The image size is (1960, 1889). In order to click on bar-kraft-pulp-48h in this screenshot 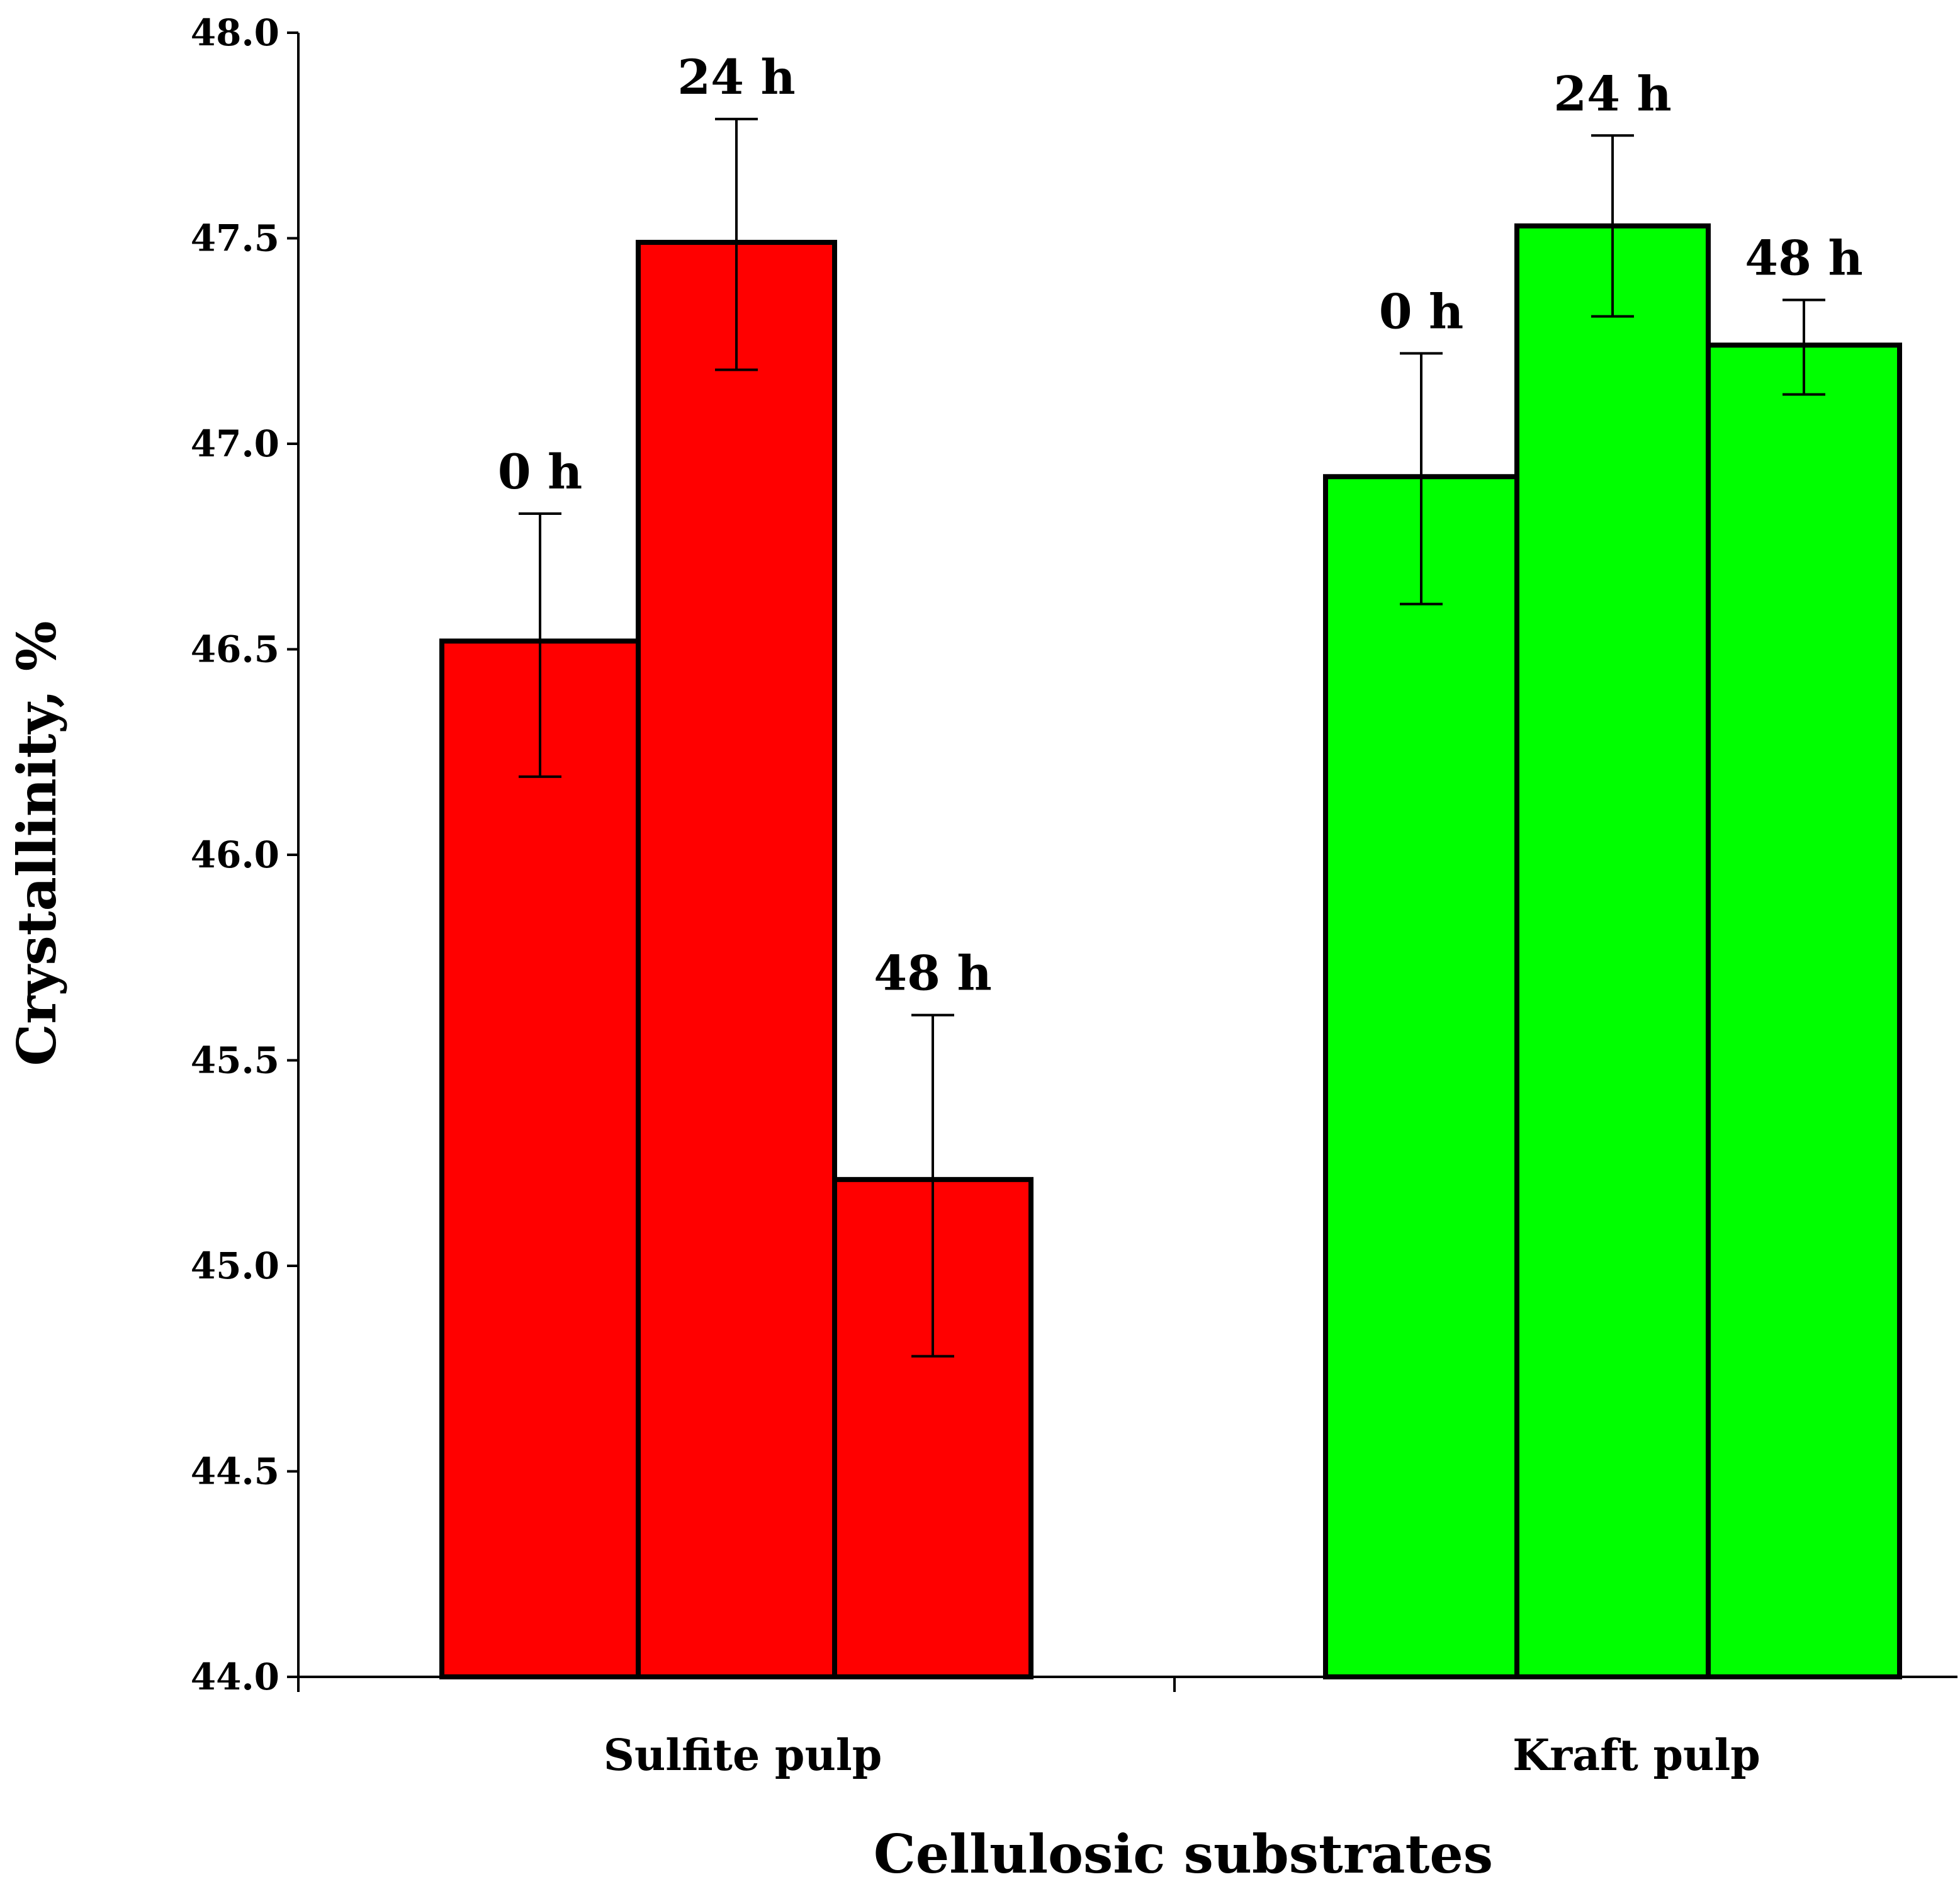, I will do `click(1804, 1010)`.